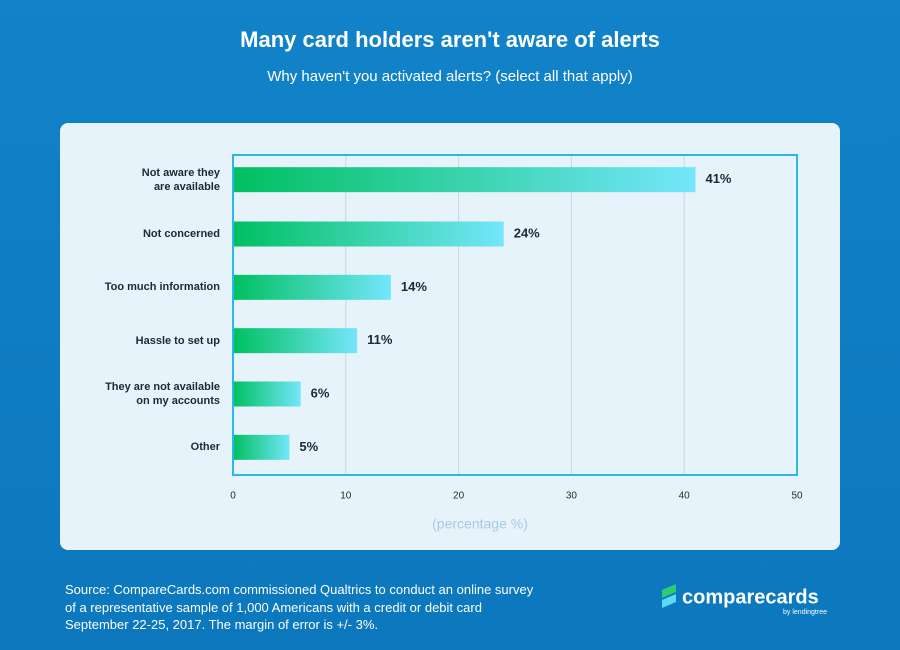 The image size is (900, 650). Describe the element at coordinates (233, 496) in the screenshot. I see `x-tick-label: 0` at that location.